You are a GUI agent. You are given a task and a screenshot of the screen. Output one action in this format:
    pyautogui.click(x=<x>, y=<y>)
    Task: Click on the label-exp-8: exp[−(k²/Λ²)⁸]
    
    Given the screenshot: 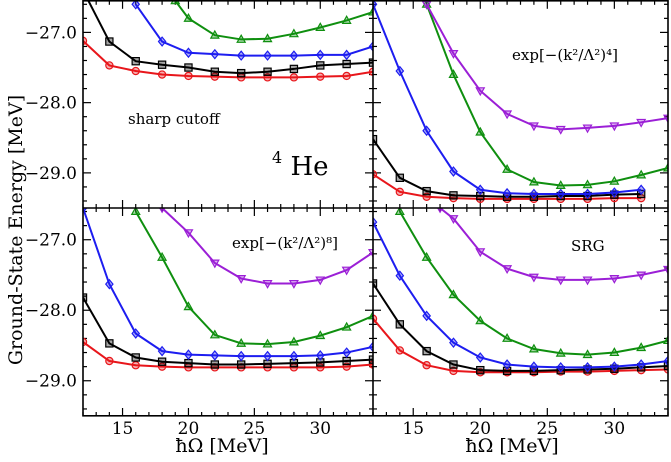 What is the action you would take?
    pyautogui.click(x=285, y=243)
    